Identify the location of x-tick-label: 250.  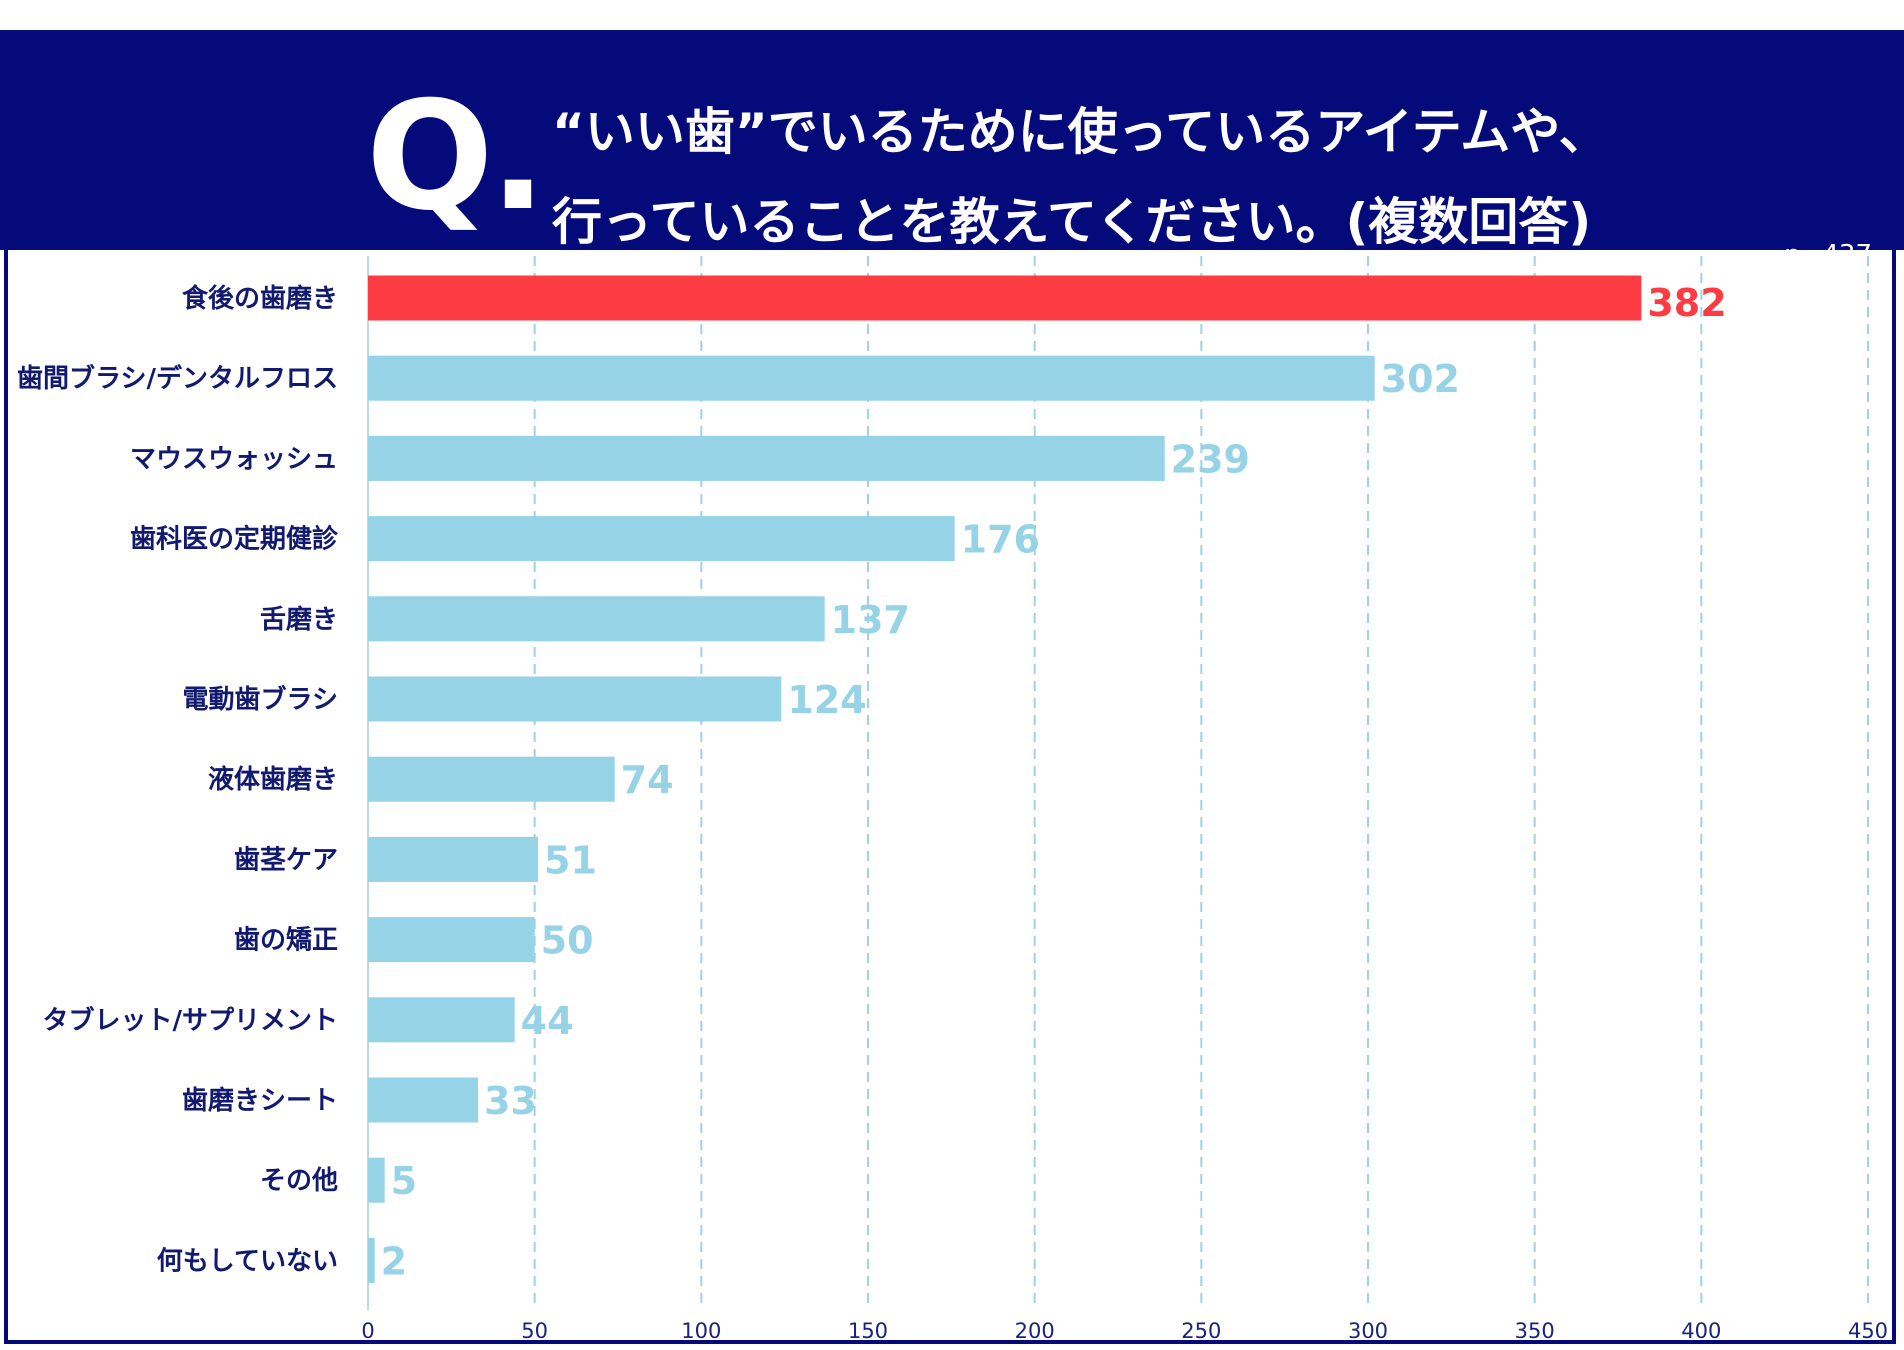
(1201, 1331).